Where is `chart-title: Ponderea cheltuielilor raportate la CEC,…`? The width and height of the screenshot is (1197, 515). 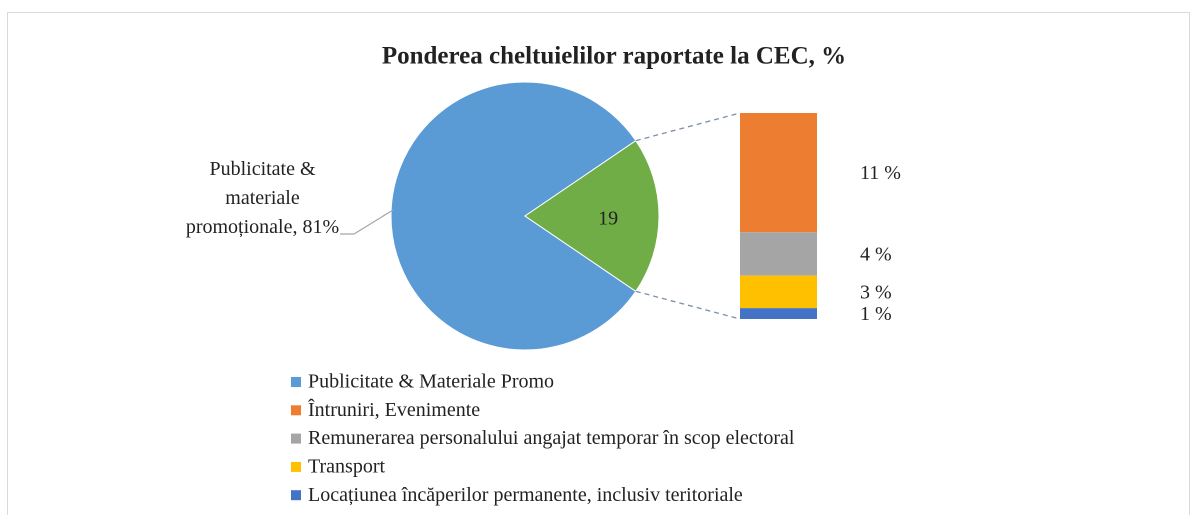 chart-title: Ponderea cheltuielilor raportate la CEC,… is located at coordinates (614, 56).